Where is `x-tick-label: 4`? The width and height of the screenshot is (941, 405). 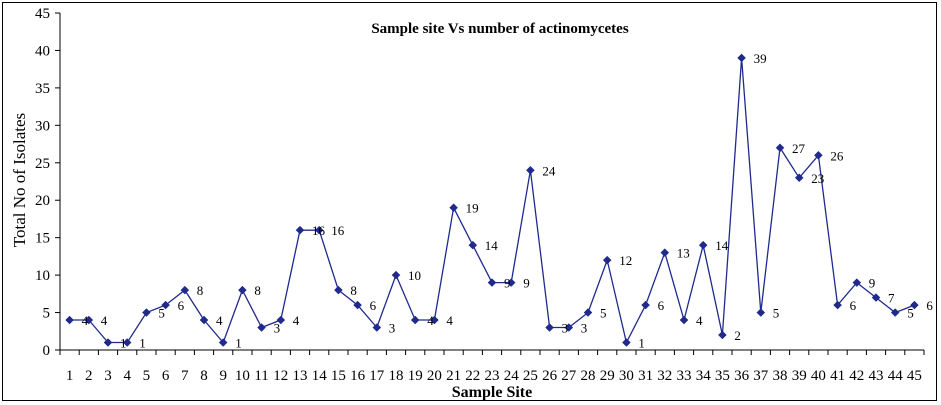
x-tick-label: 4 is located at coordinates (127, 376).